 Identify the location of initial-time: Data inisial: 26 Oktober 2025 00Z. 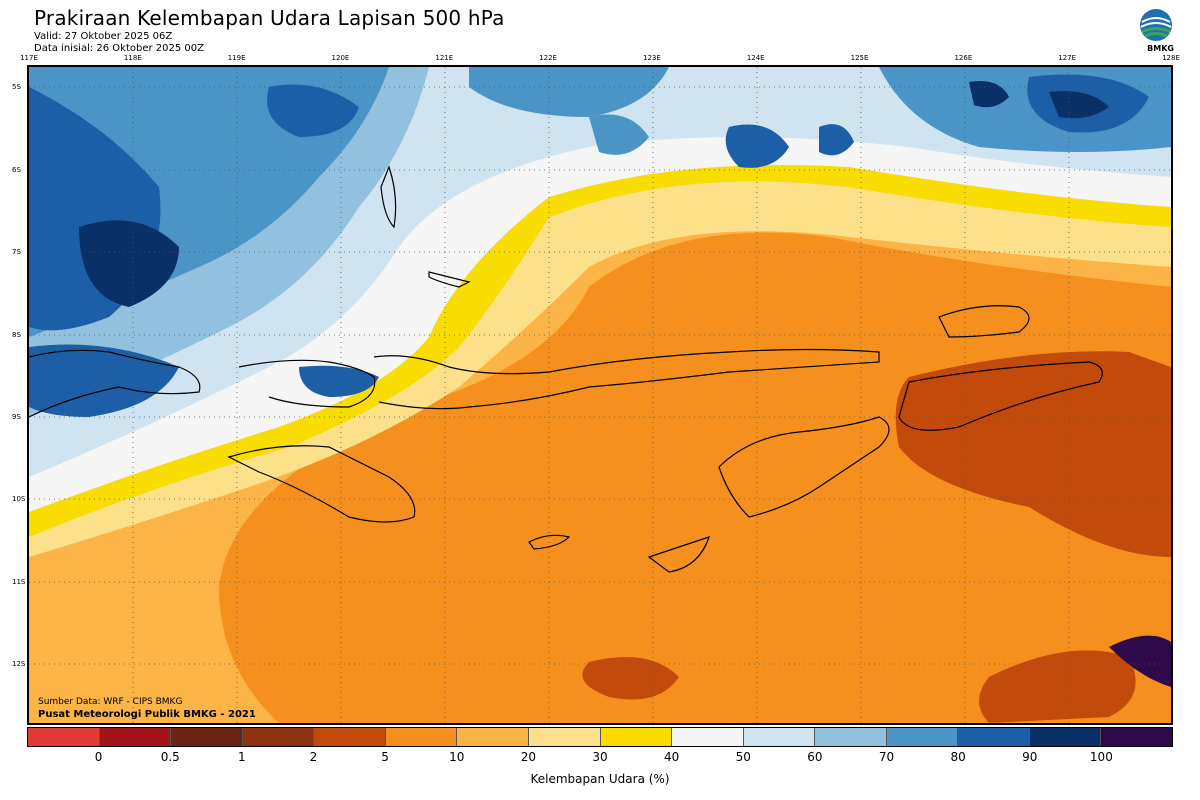
(119, 48).